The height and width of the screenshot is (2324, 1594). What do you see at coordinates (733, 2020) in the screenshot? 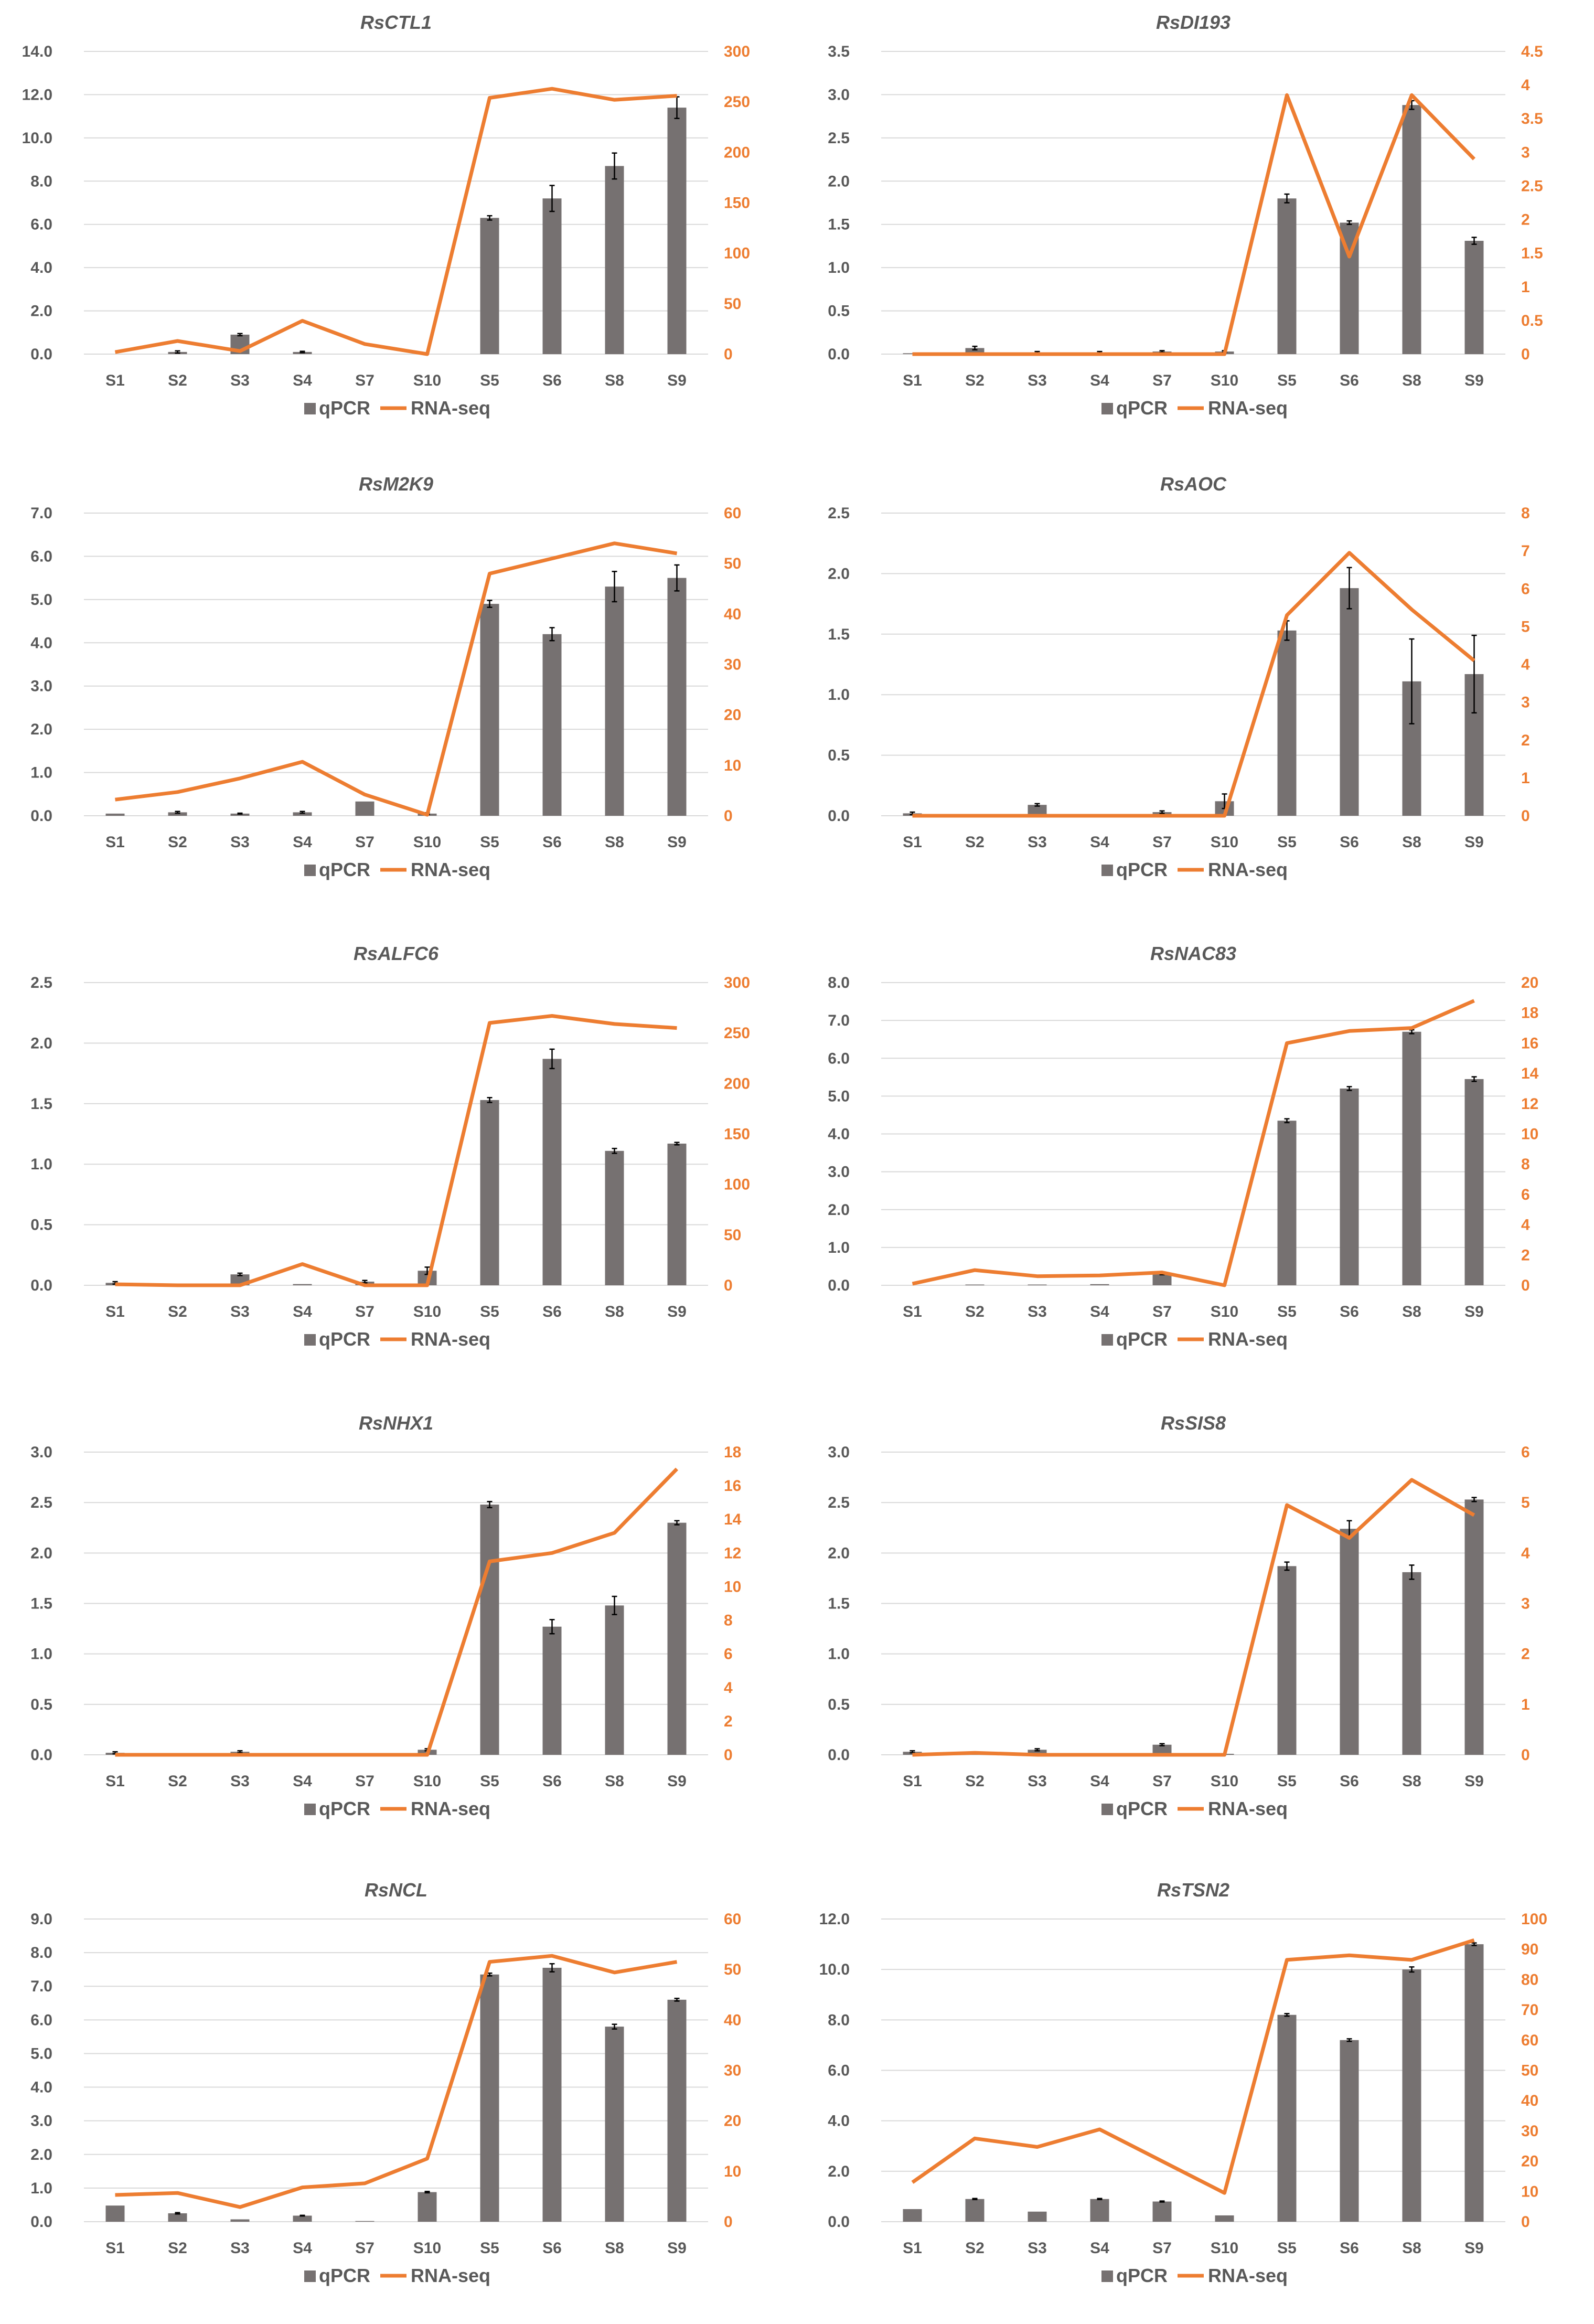
I see `y-tick-label-right: 40` at bounding box center [733, 2020].